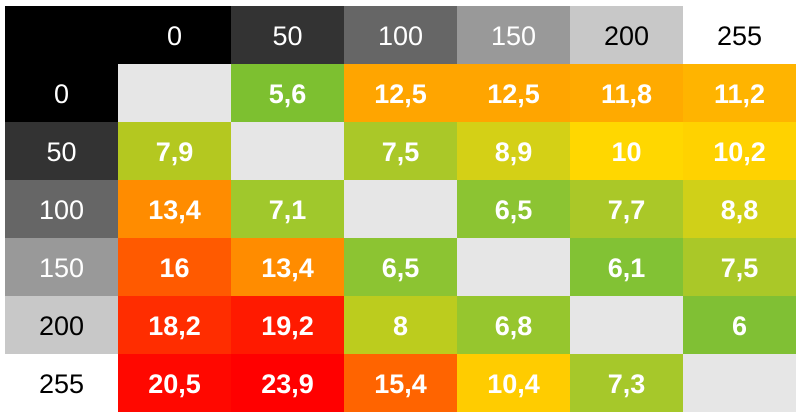  I want to click on cell-100-50-label: 7,1, so click(288, 210).